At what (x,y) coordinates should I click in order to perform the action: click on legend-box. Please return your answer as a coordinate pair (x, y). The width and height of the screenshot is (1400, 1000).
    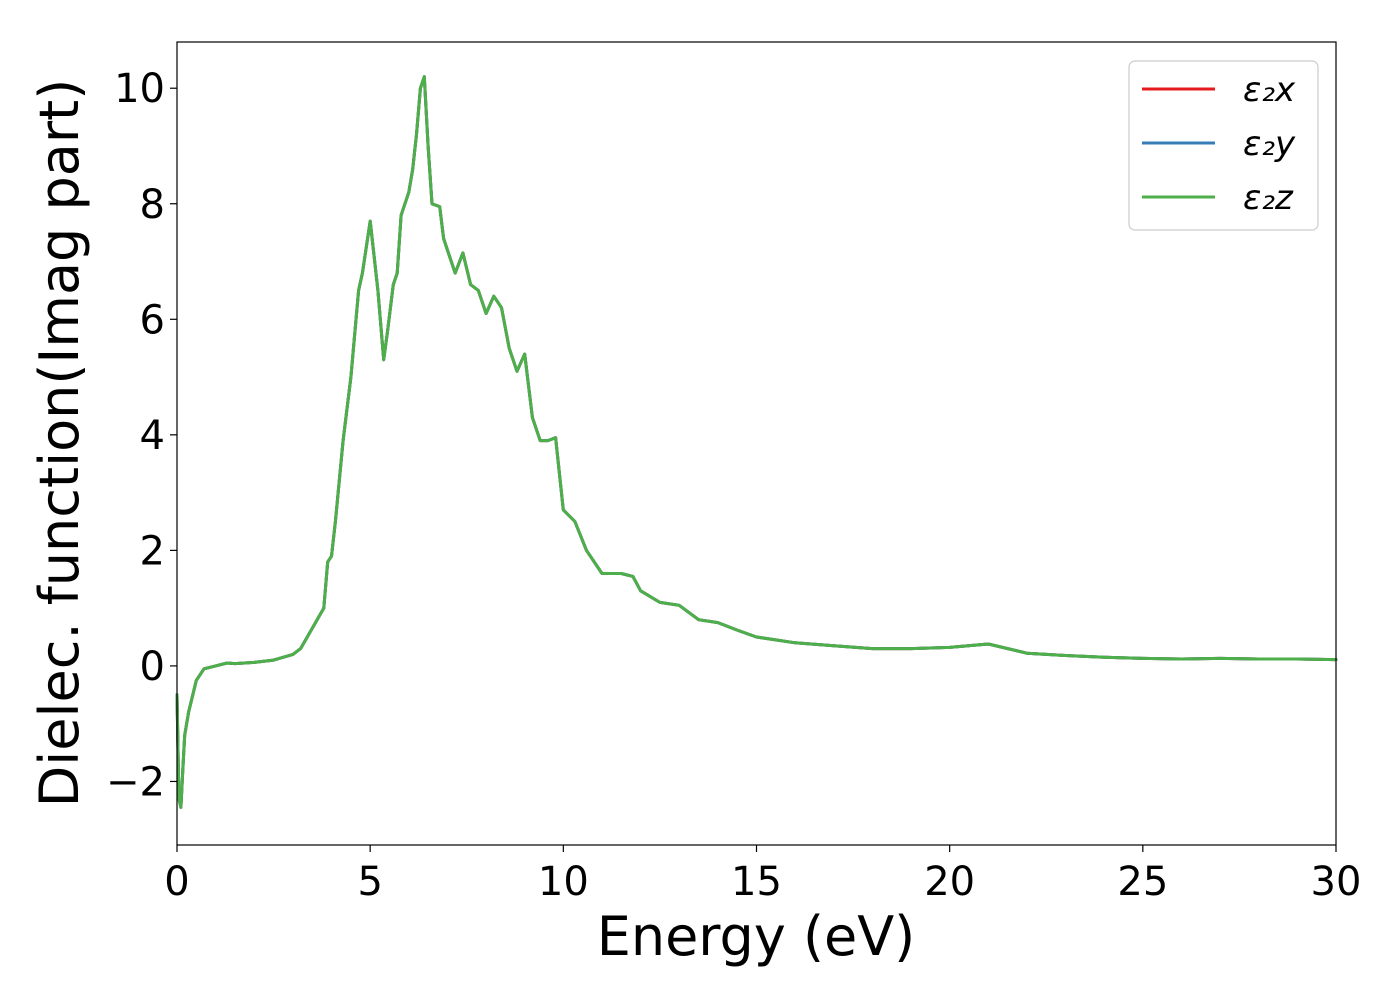
    Looking at the image, I should click on (1223, 145).